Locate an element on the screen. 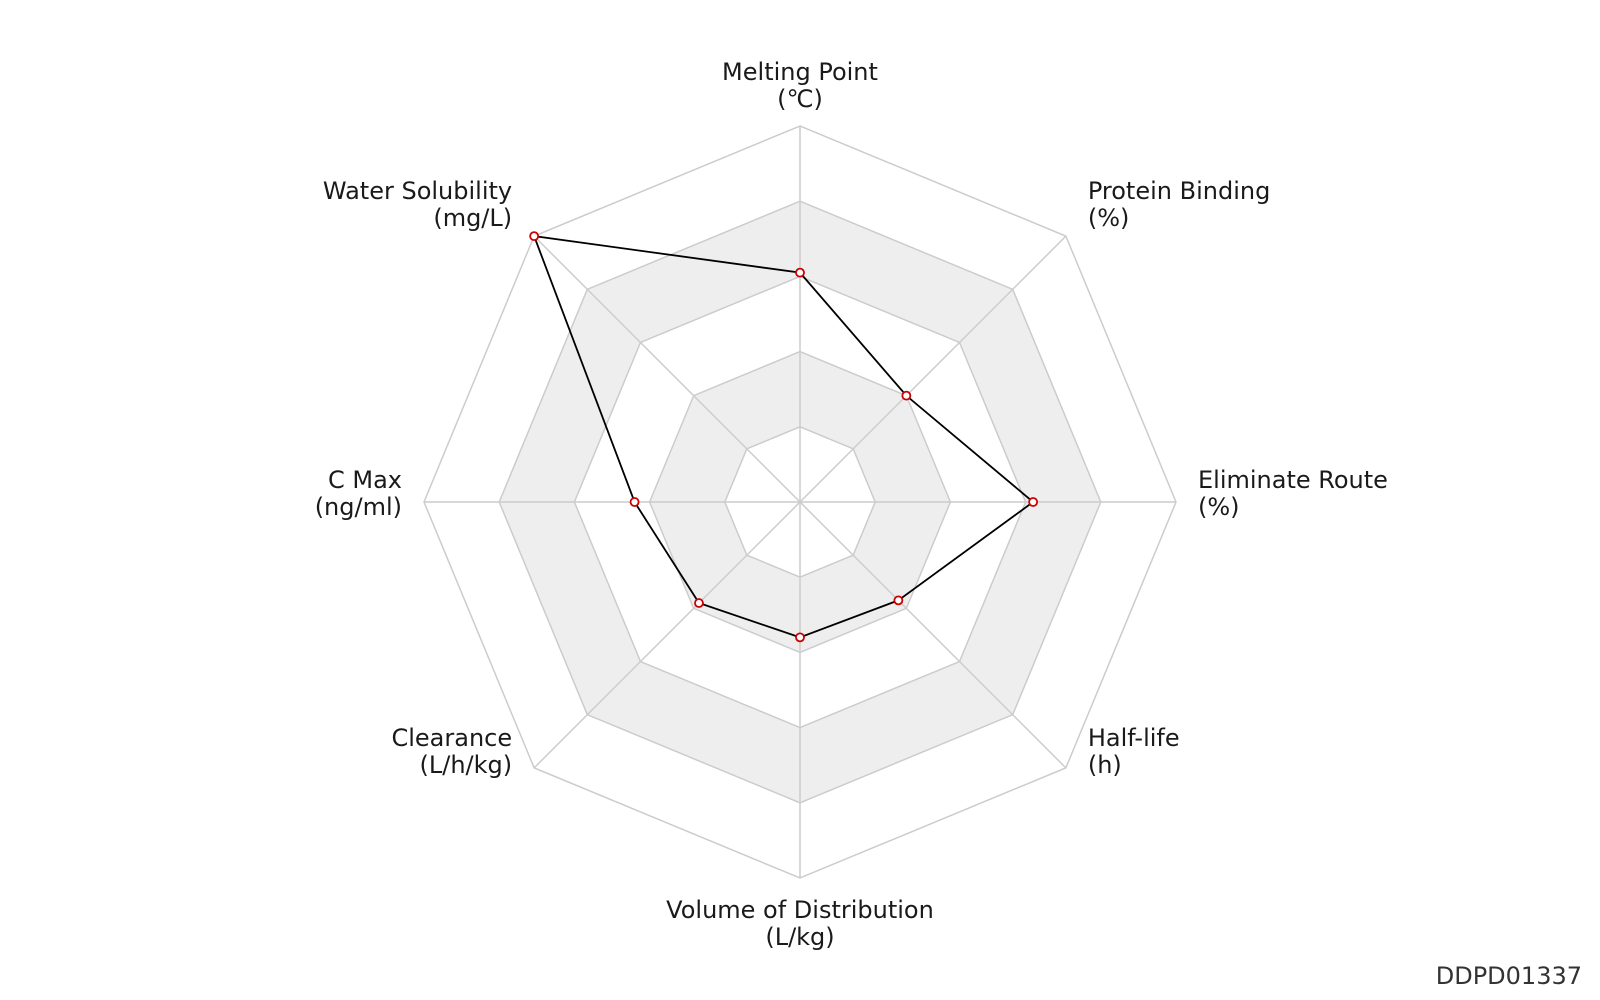 The height and width of the screenshot is (1000, 1600). axis-label-4: Half-life (h) is located at coordinates (1134, 751).